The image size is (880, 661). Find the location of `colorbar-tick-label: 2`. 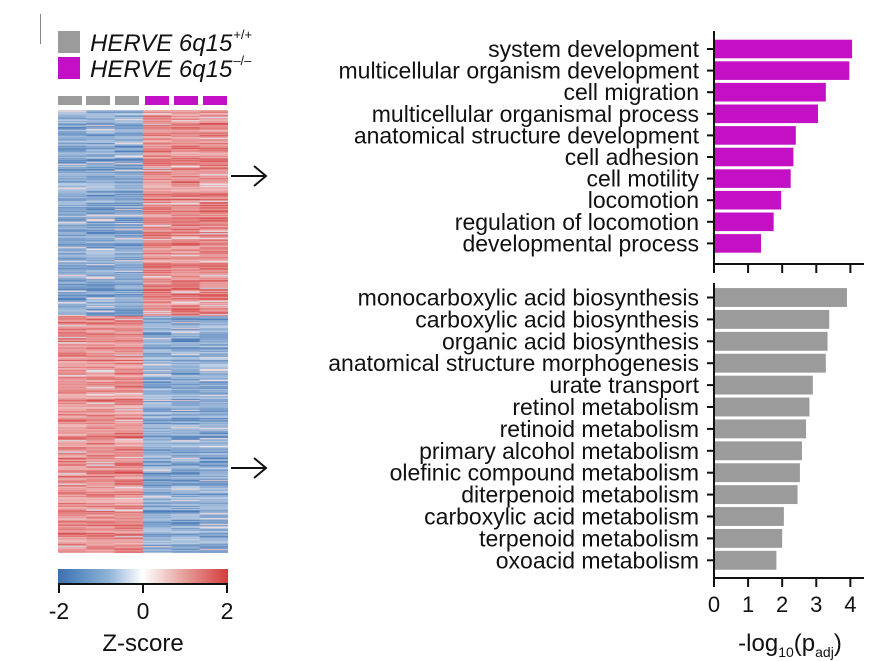

colorbar-tick-label: 2 is located at coordinates (227, 611).